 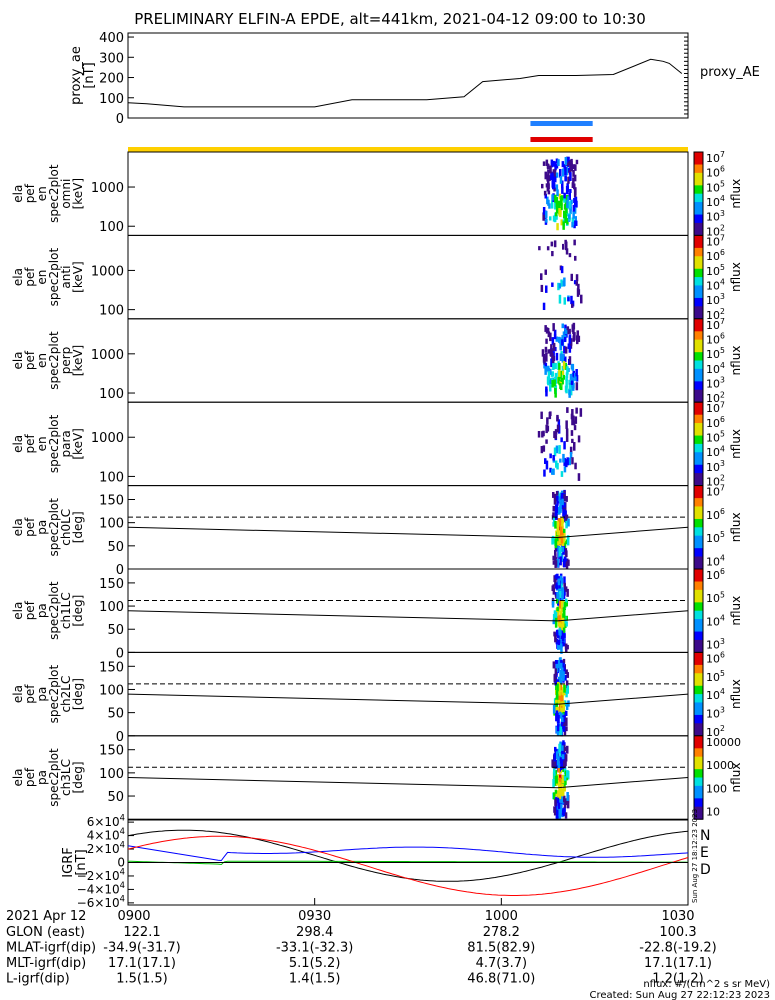 What do you see at coordinates (314, 948) in the screenshot?
I see `orbit-row-value: -33.1(-32.3)` at bounding box center [314, 948].